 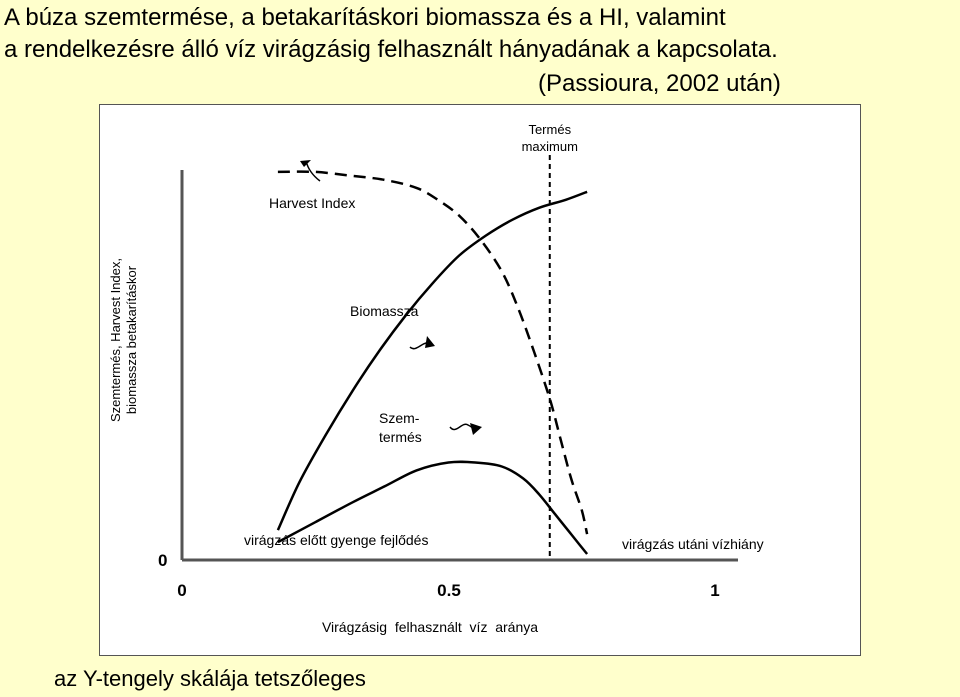 I want to click on biomass-arrowhead, so click(x=430, y=342).